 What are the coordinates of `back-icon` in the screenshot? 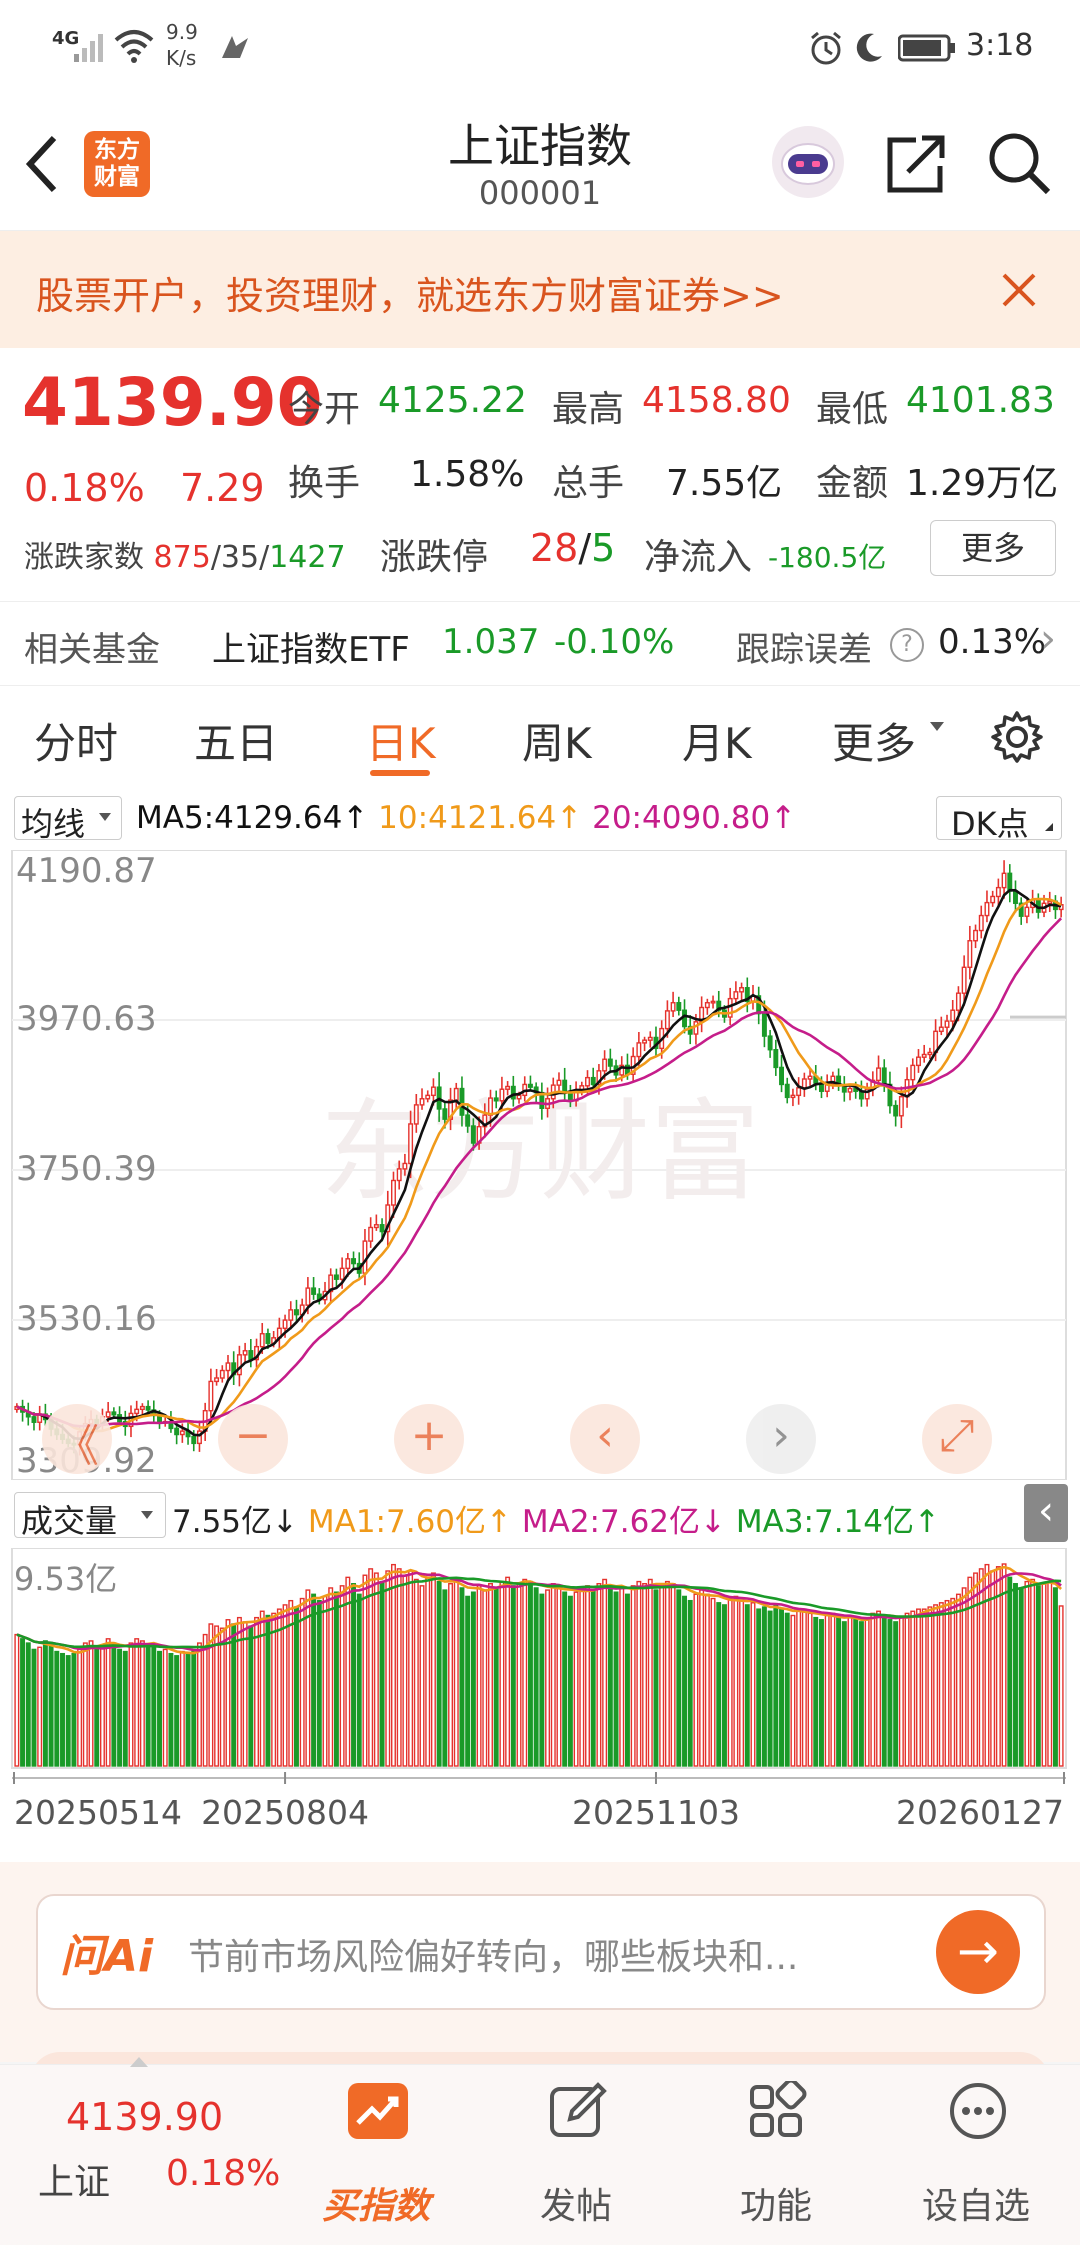 It's located at (42, 164).